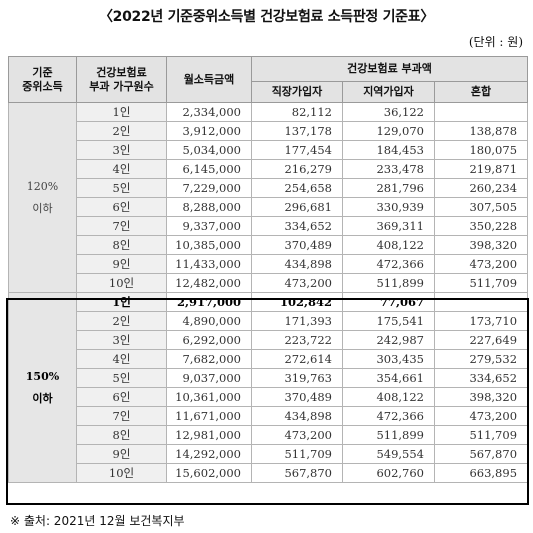 The height and width of the screenshot is (533, 533). What do you see at coordinates (481, 150) in the screenshot?
I see `mixed-cell: 180,075` at bounding box center [481, 150].